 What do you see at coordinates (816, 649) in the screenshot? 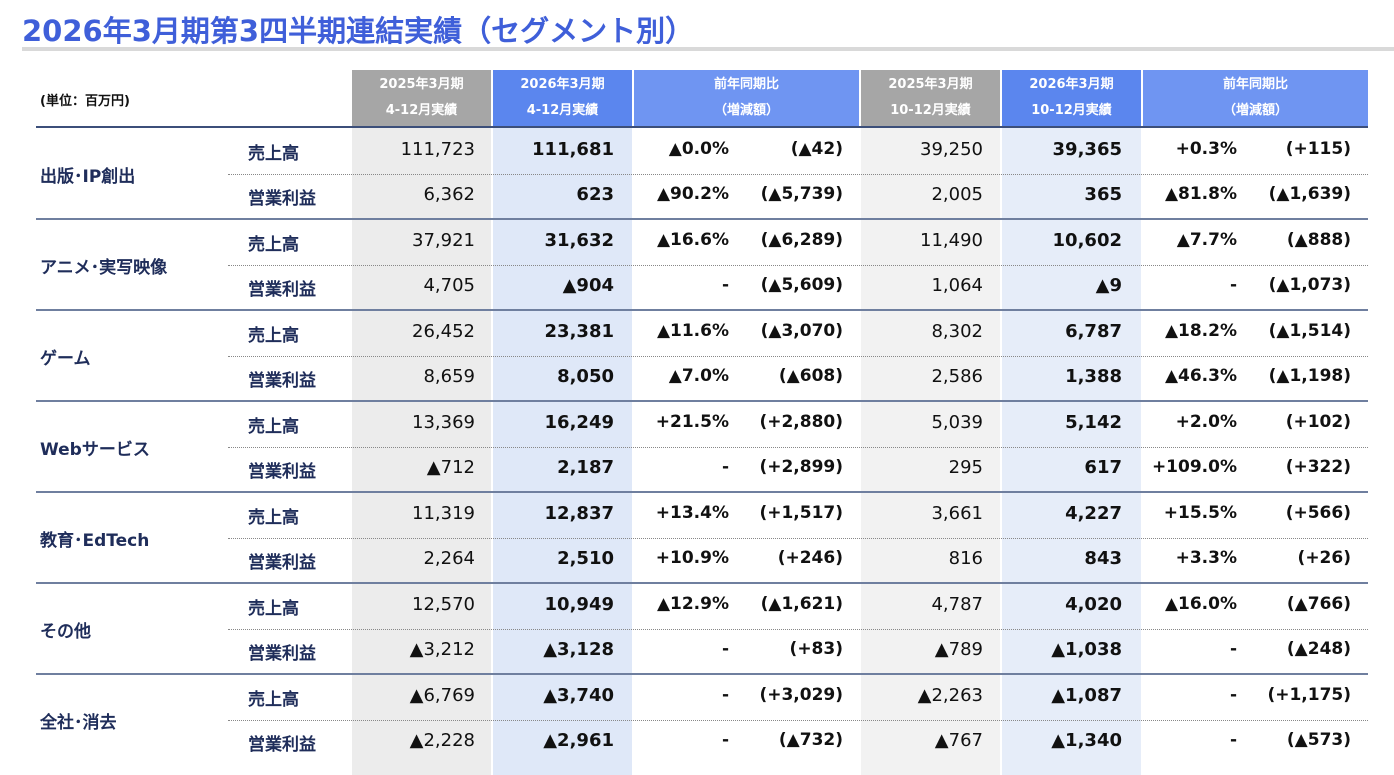
I see `value-cell-a1: (+83)` at bounding box center [816, 649].